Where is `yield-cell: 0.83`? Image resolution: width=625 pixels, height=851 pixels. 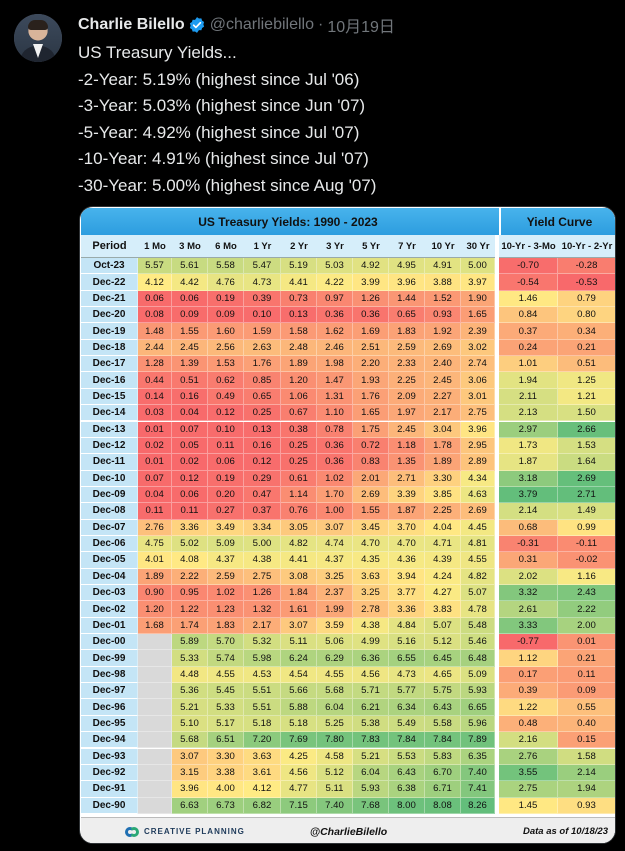
yield-cell: 0.83 is located at coordinates (371, 462).